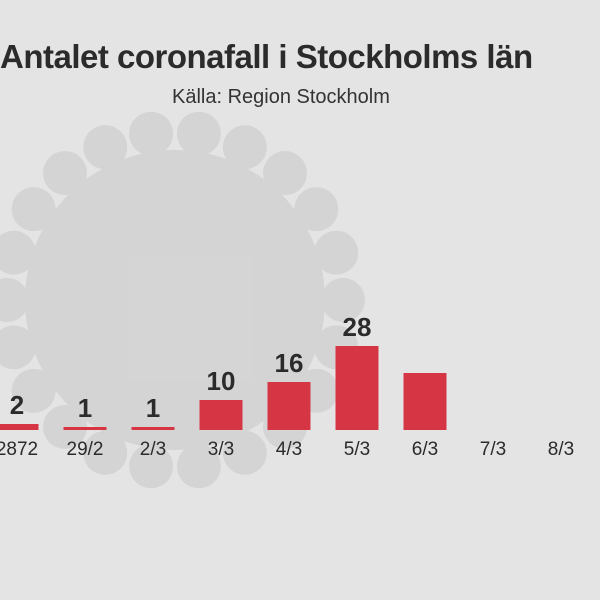  Describe the element at coordinates (17, 405) in the screenshot. I see `value-label-2872: 2` at that location.